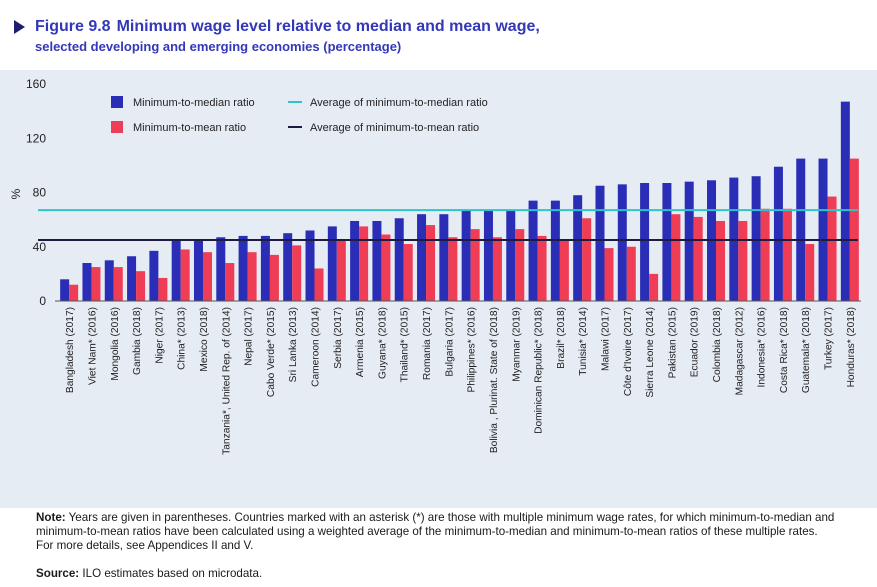 This screenshot has height=587, width=877. Describe the element at coordinates (42, 301) in the screenshot. I see `y-tick-label: 0` at that location.